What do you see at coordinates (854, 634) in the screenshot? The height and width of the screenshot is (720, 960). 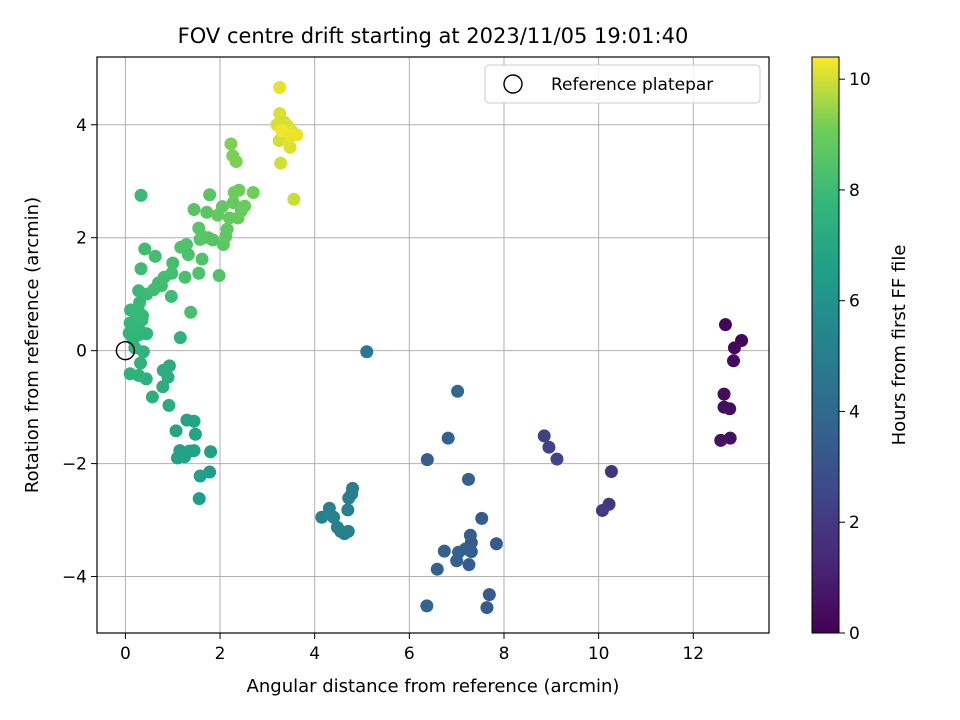 I see `colorbar-tick-label: 0` at bounding box center [854, 634].